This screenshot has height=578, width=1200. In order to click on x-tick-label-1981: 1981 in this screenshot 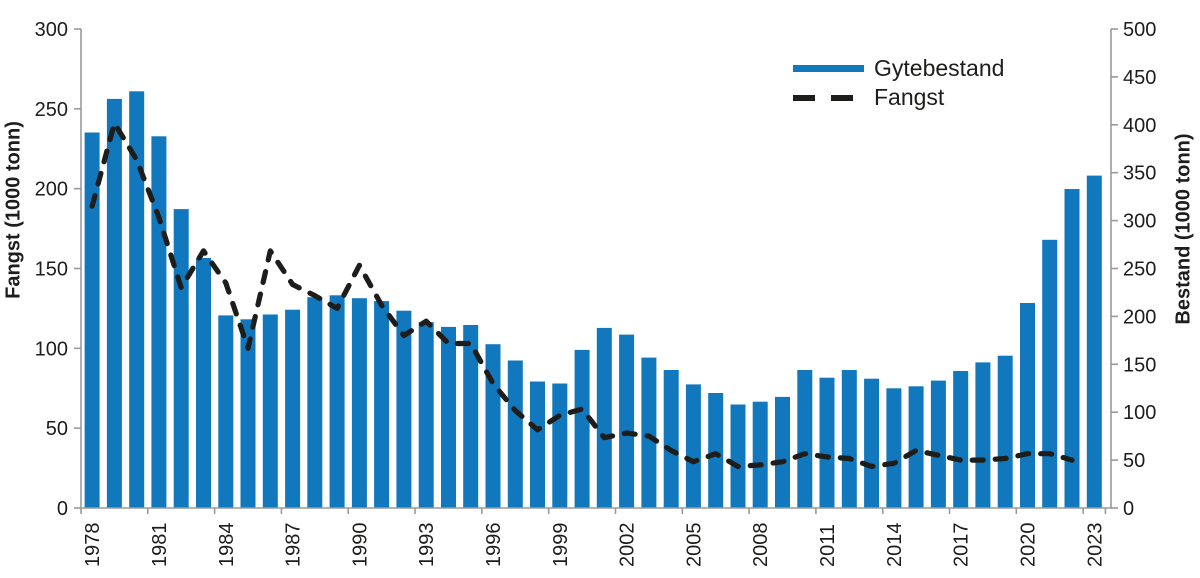, I will do `click(160, 545)`.